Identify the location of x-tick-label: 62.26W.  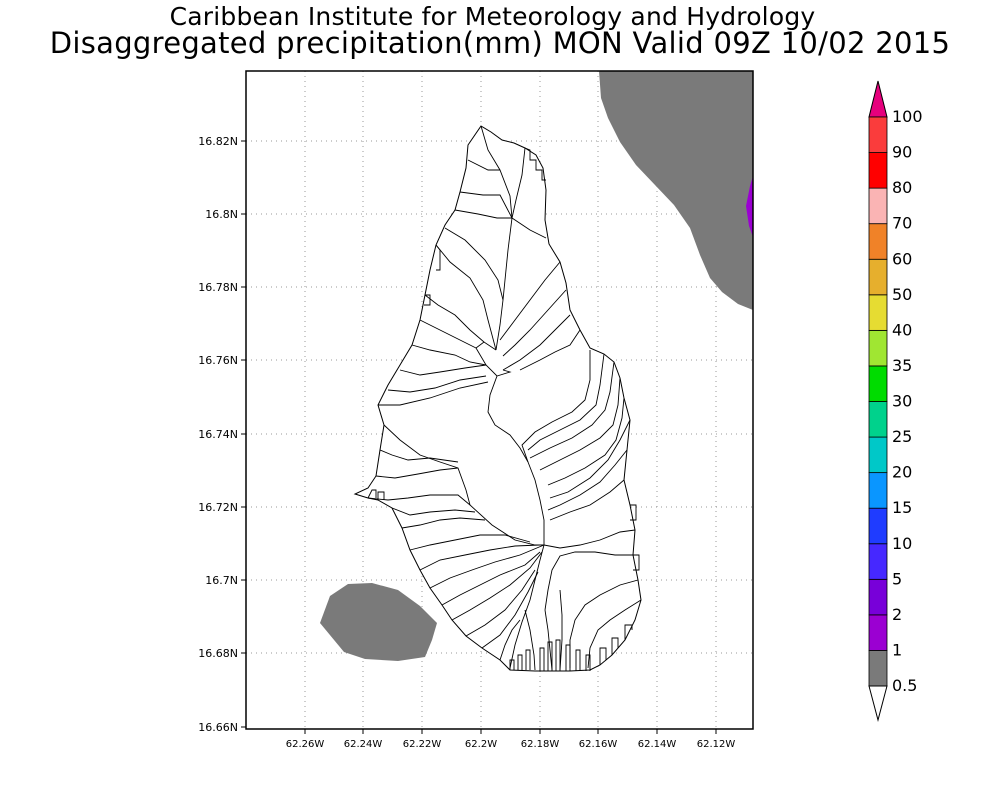
(305, 744).